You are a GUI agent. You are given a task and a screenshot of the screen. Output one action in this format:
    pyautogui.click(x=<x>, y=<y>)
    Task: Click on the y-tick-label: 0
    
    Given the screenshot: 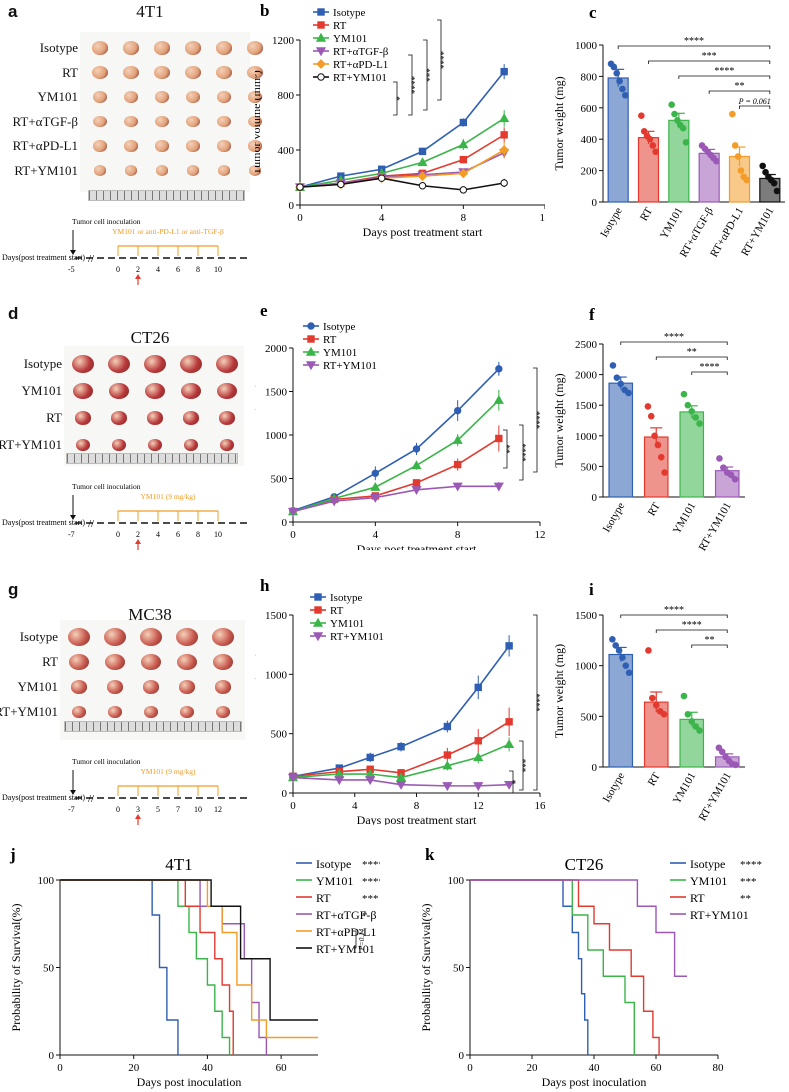 What is the action you would take?
    pyautogui.click(x=462, y=1056)
    